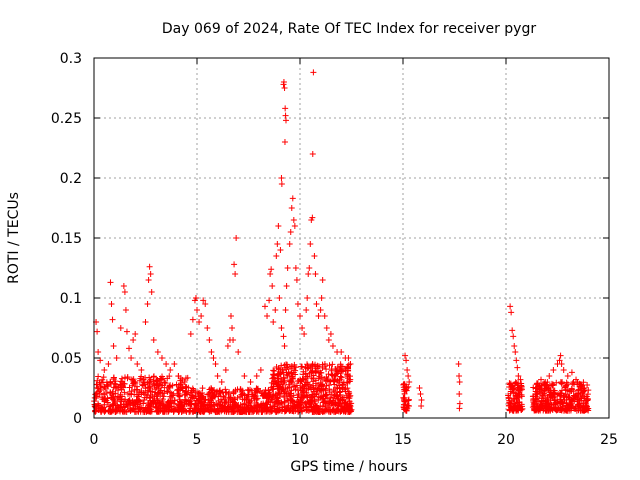  I want to click on y-tick-label: 0.25, so click(66, 119).